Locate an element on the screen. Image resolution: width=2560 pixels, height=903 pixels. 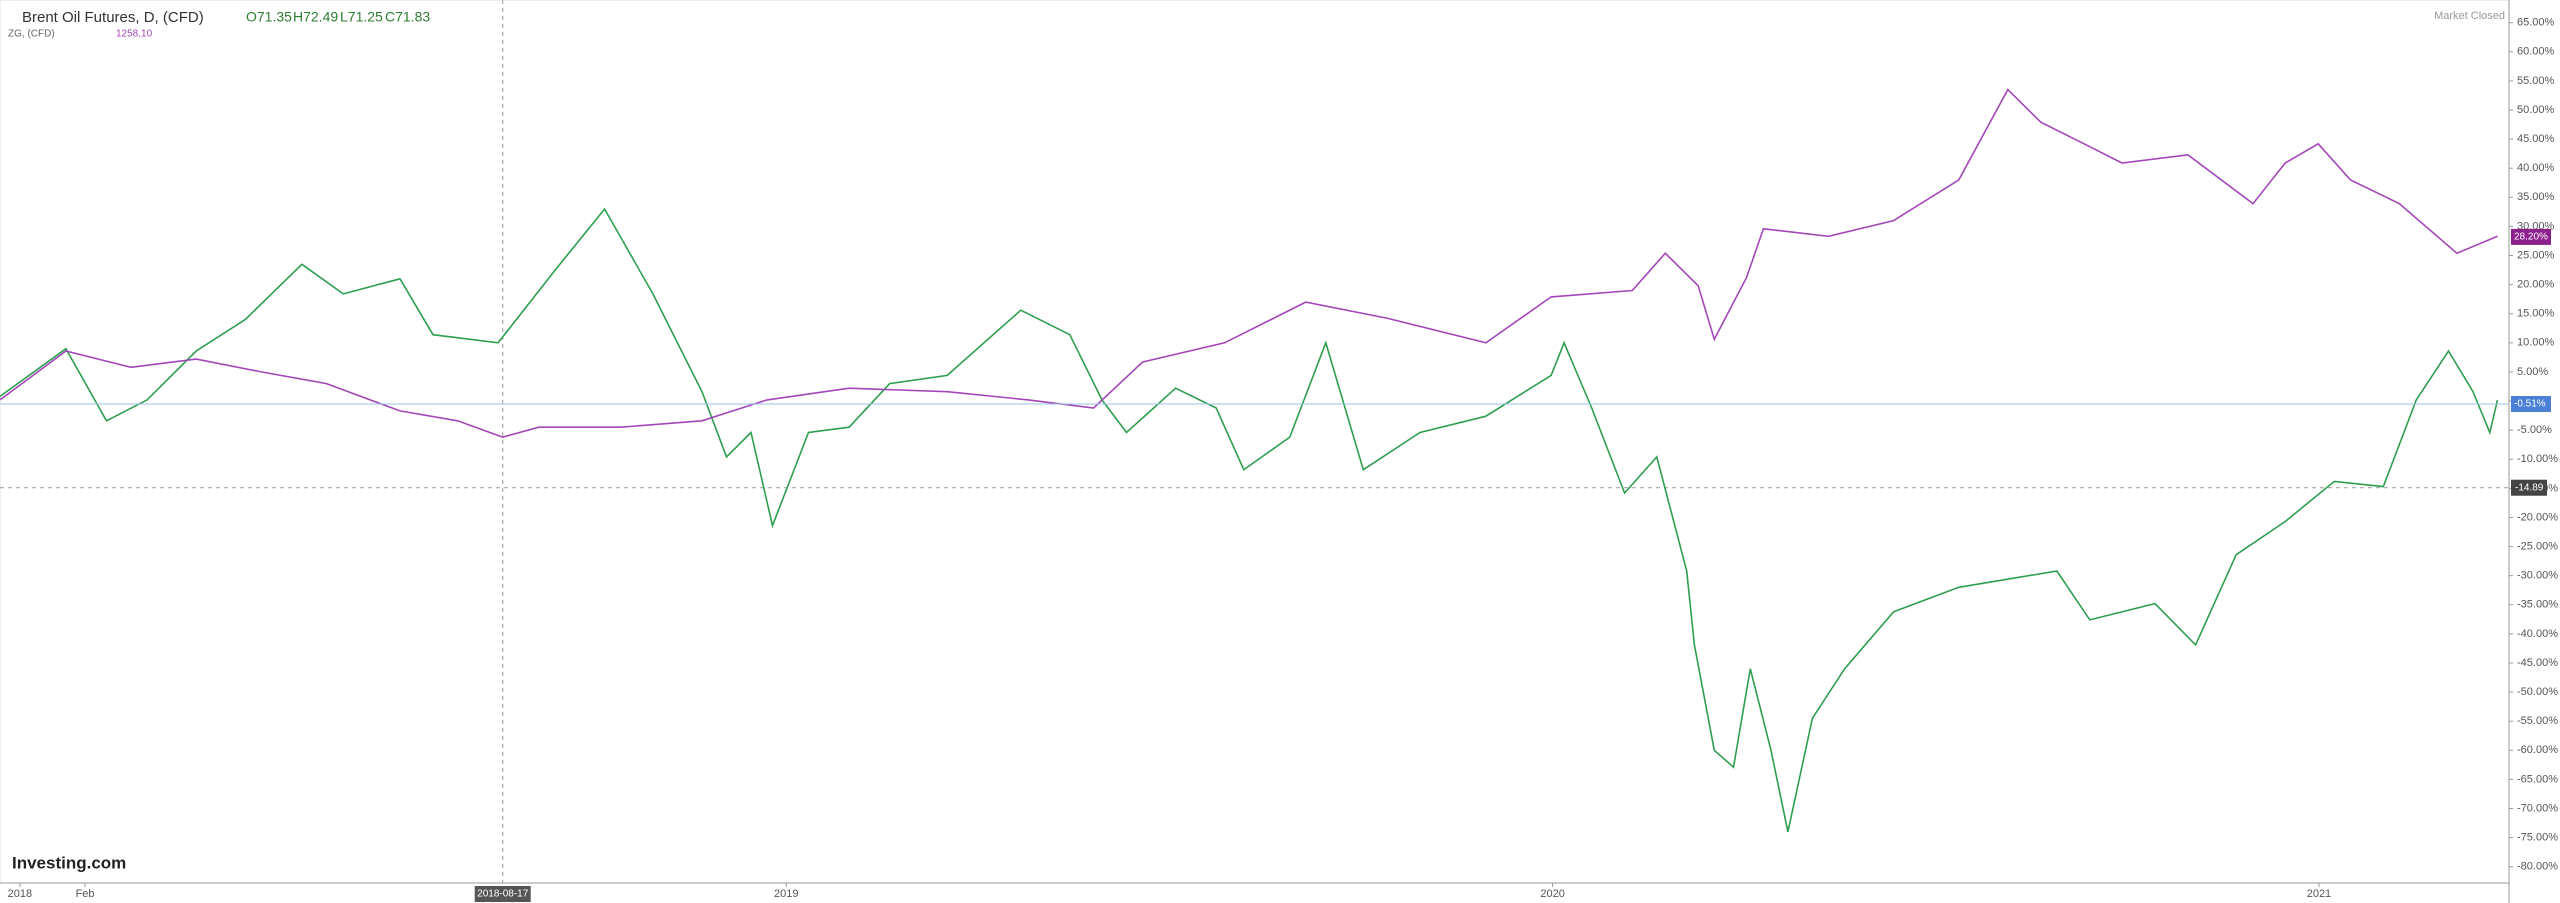
x-tick-label: Feb is located at coordinates (85, 894).